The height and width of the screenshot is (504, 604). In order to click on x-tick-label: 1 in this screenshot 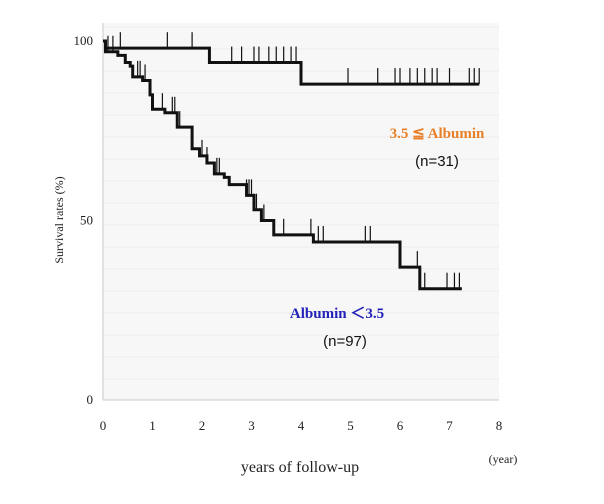, I will do `click(152, 425)`.